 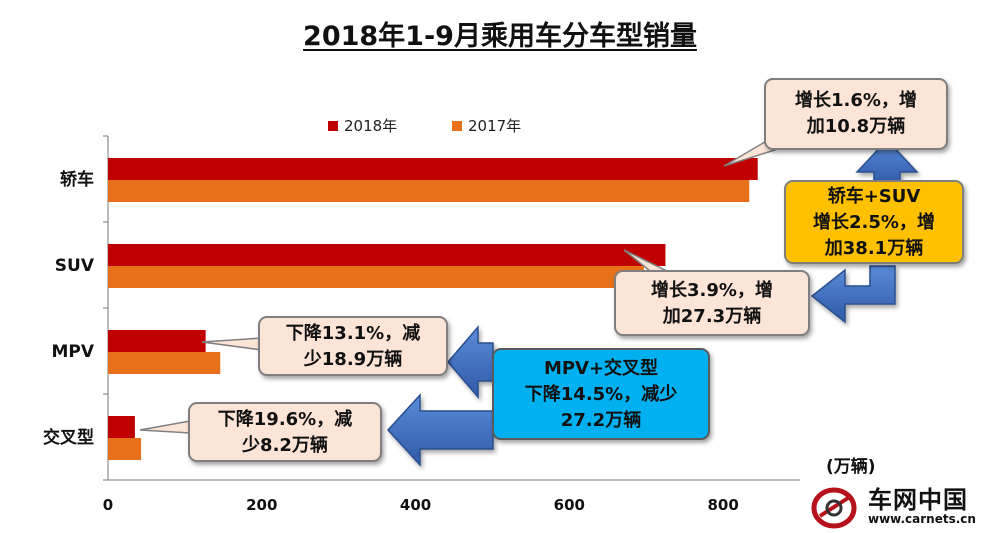 What do you see at coordinates (285, 445) in the screenshot?
I see `crossover-callout-line2: 少8.2万辆` at bounding box center [285, 445].